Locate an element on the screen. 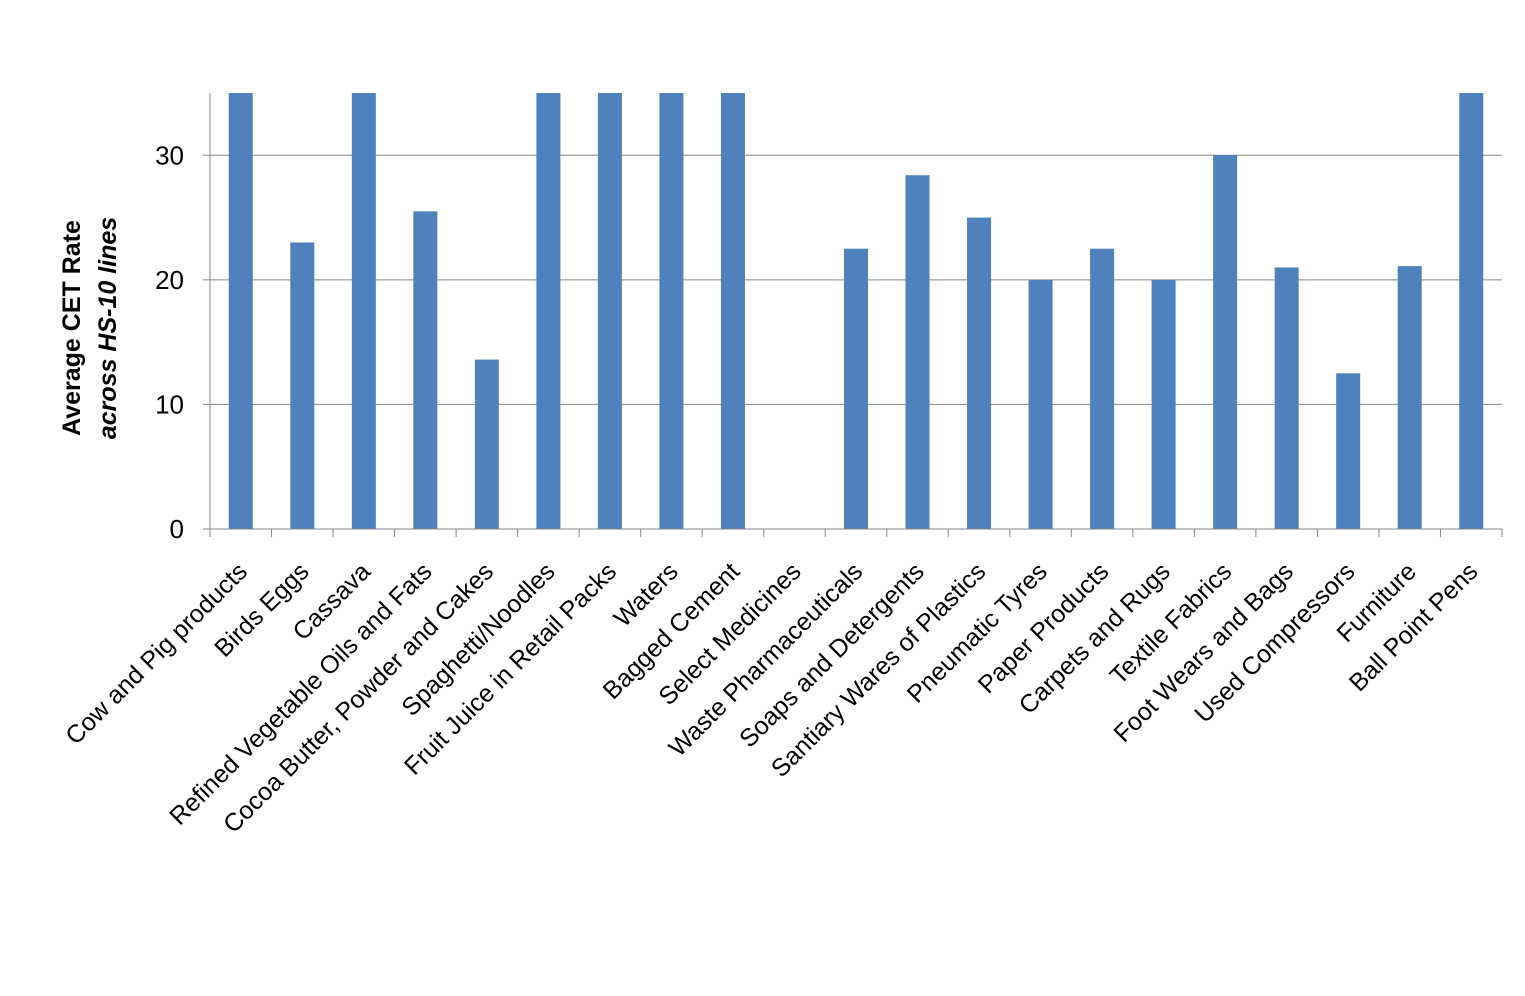  y-axis-title-line1: Average CET Rate is located at coordinates (72, 328).